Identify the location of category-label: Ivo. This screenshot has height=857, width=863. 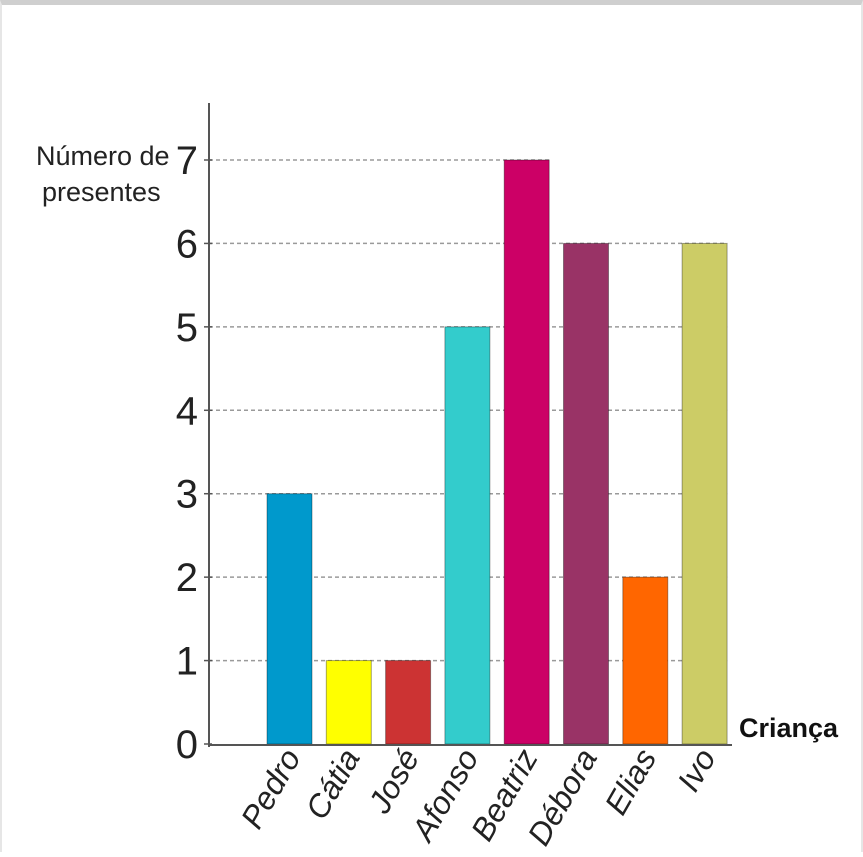
(696, 770).